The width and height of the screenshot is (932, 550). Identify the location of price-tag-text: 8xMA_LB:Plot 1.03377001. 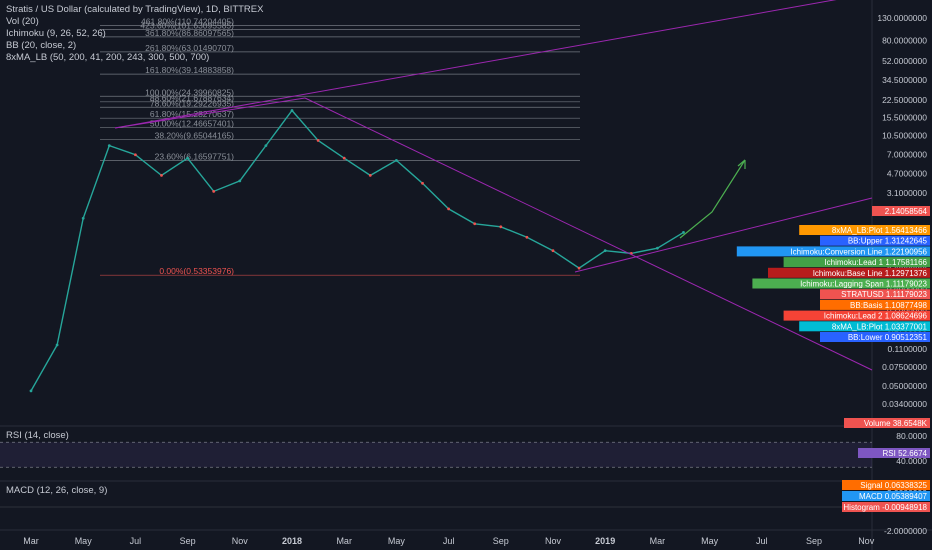
(880, 326).